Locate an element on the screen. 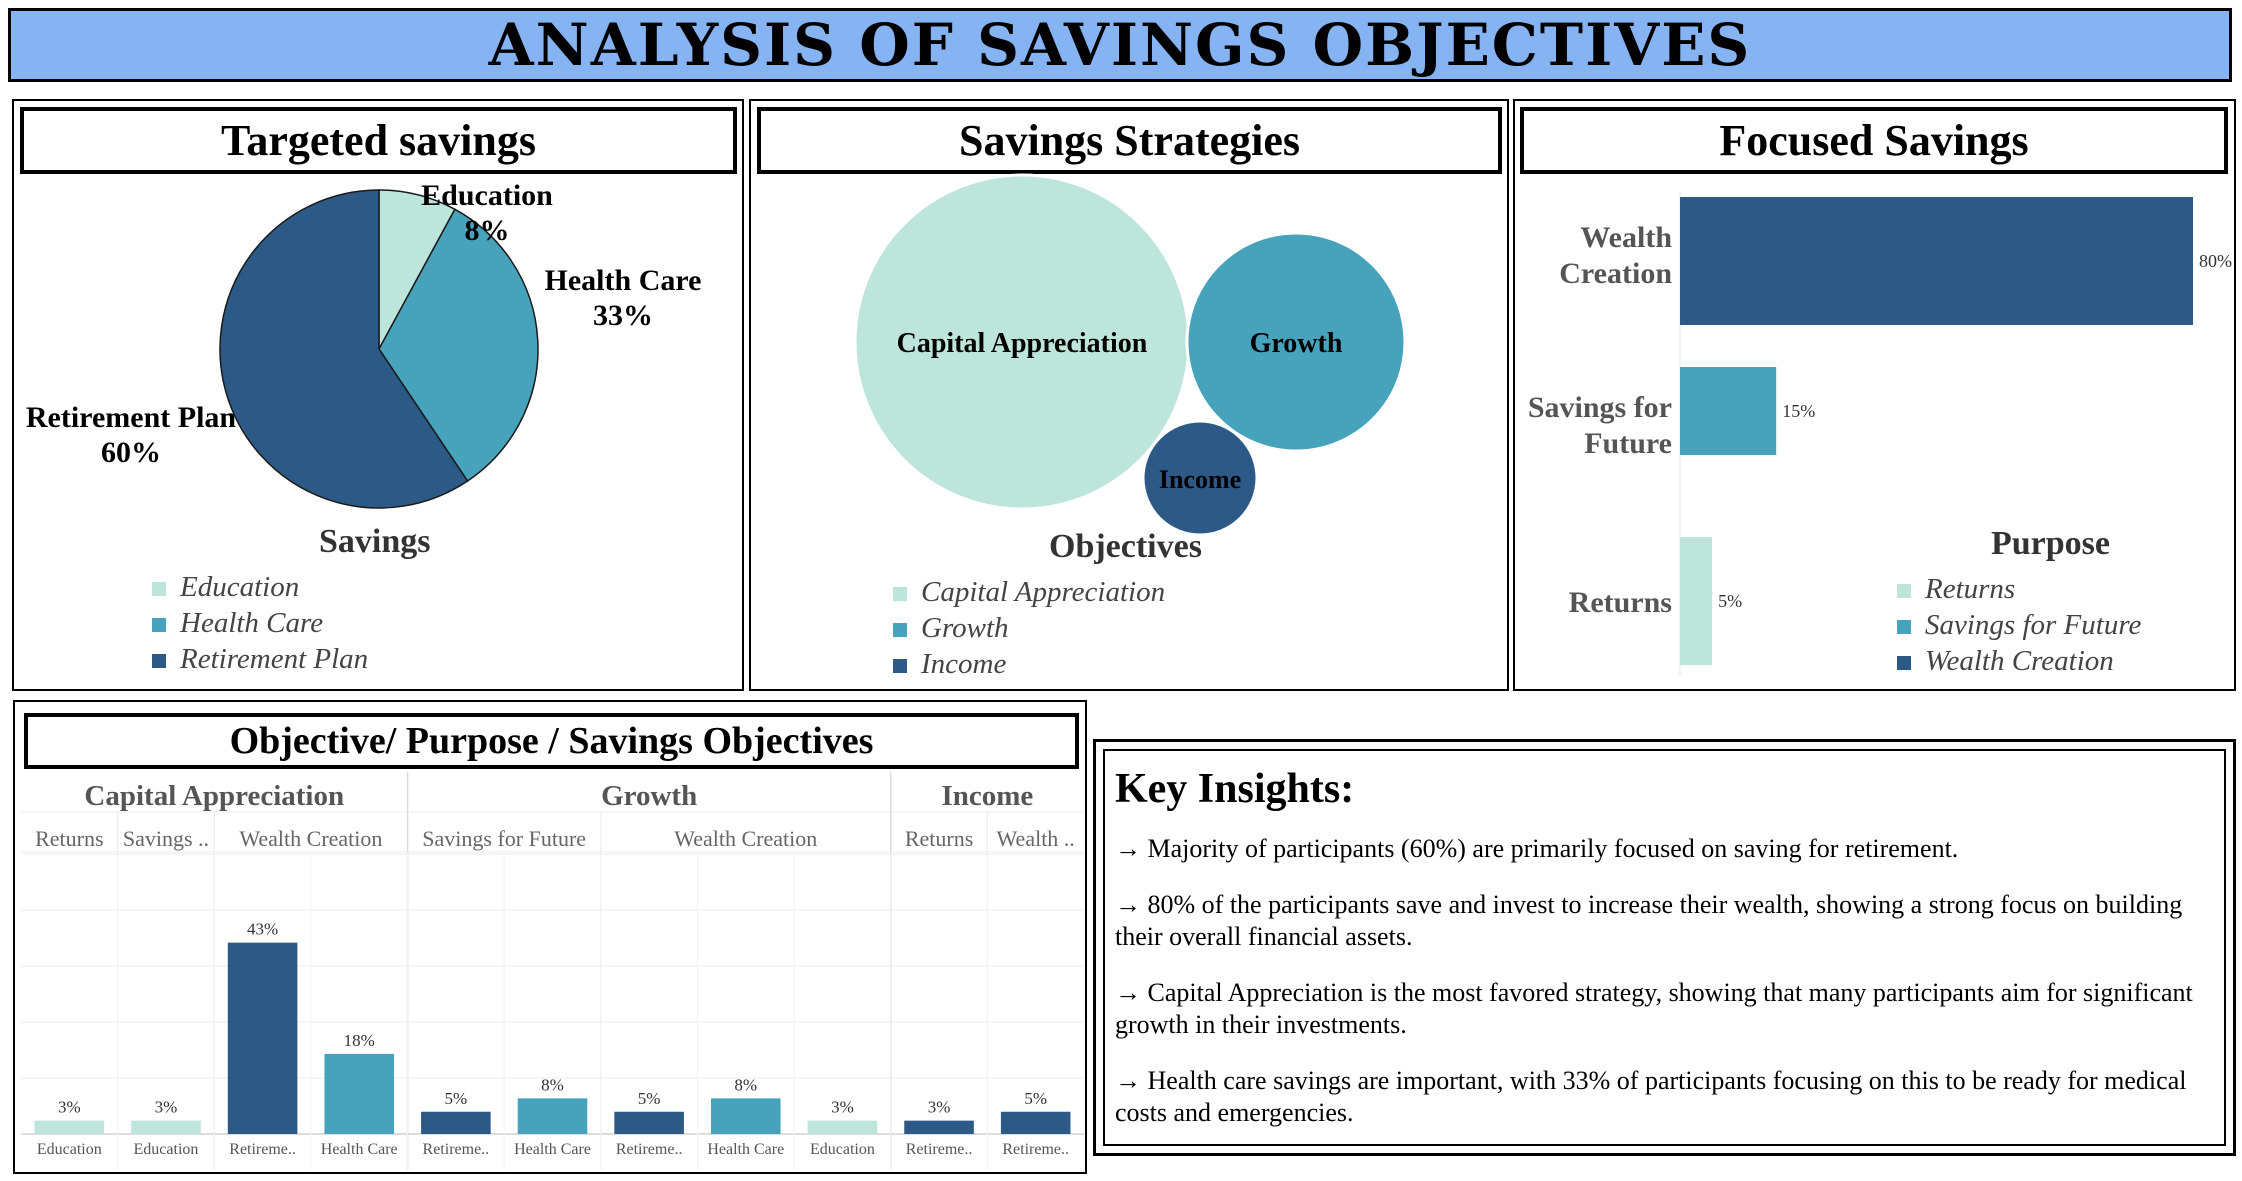  bubble-label-growth: Growth is located at coordinates (1296, 343).